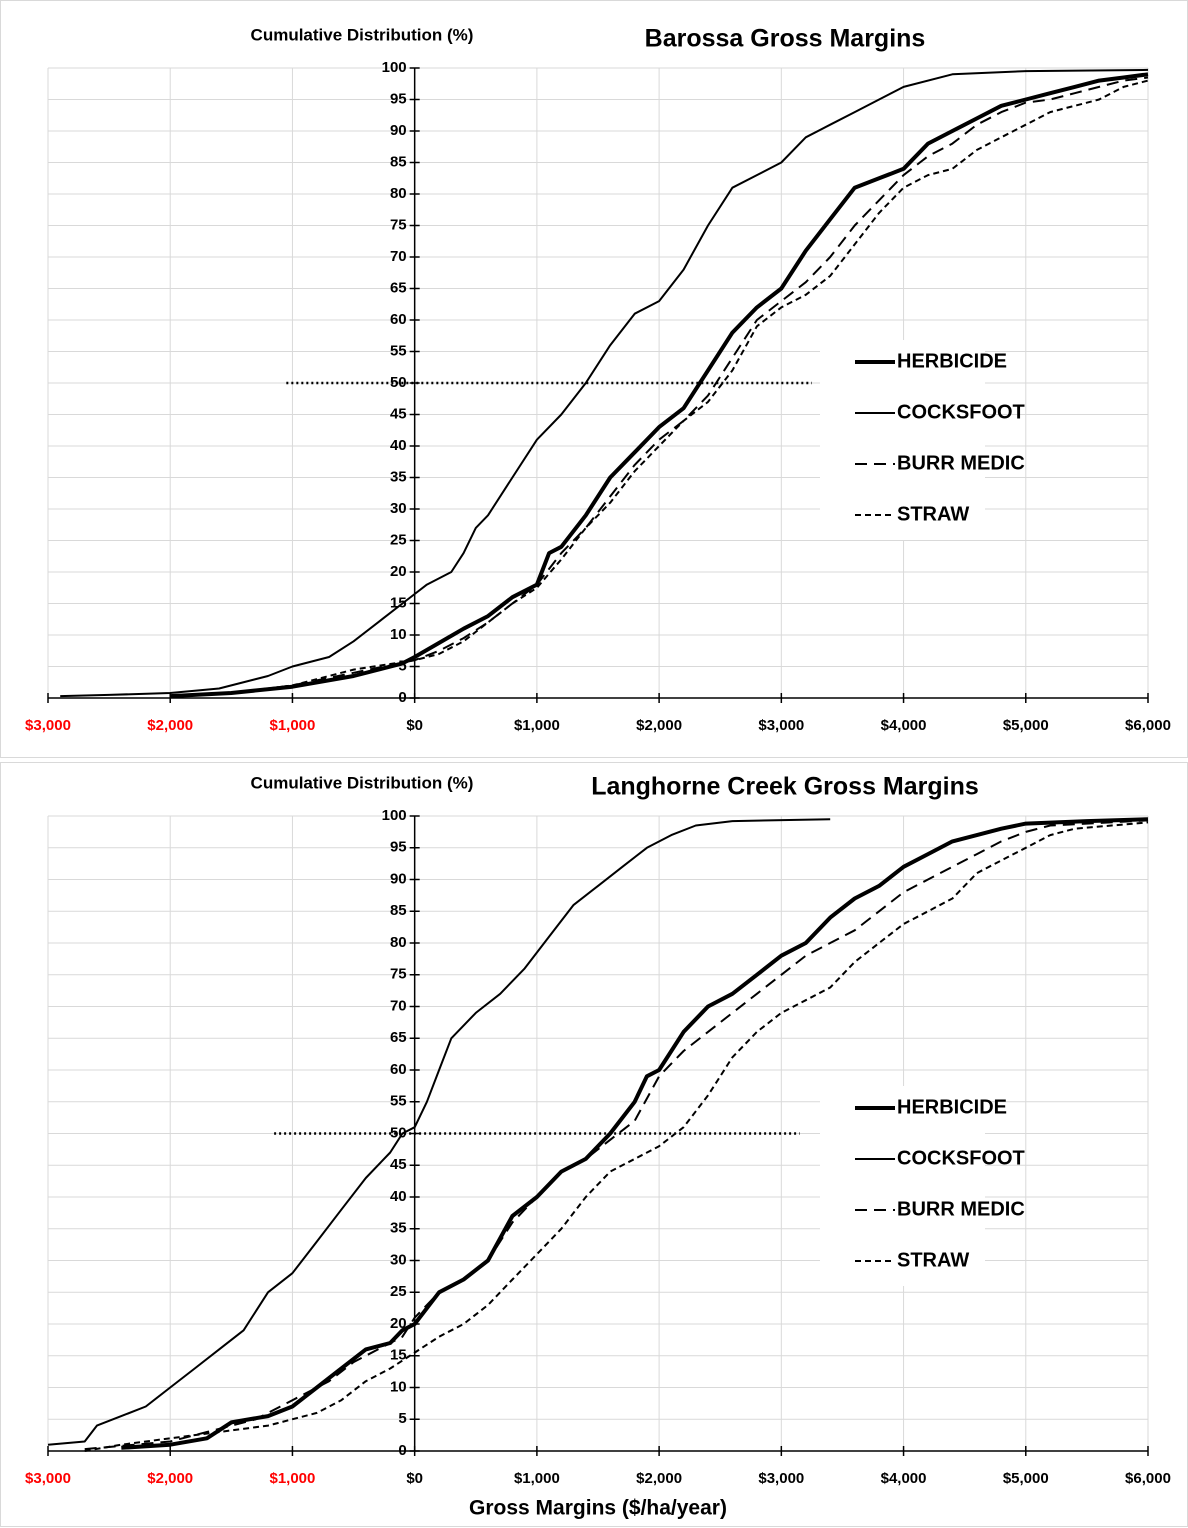  Describe the element at coordinates (785, 787) in the screenshot. I see `chart-title: Langhorne Creek Gross Margins` at that location.